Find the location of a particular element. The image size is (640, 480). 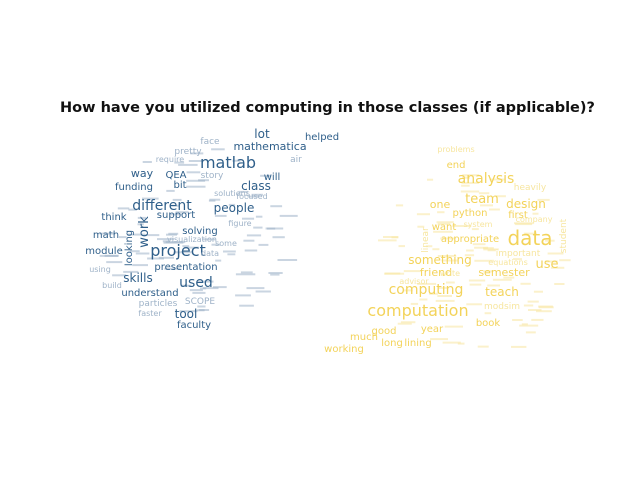

right-cloud-word: company is located at coordinates (534, 219).